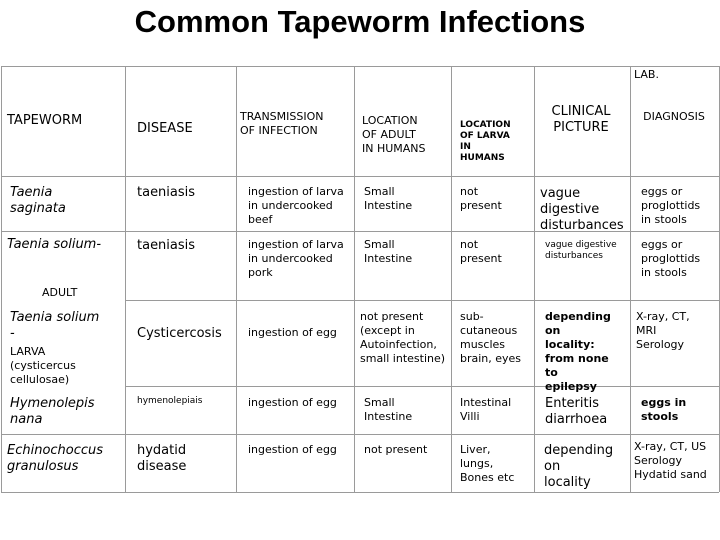 The height and width of the screenshot is (540, 720). I want to click on row2-tapeworm-note: ADULT, so click(60, 292).